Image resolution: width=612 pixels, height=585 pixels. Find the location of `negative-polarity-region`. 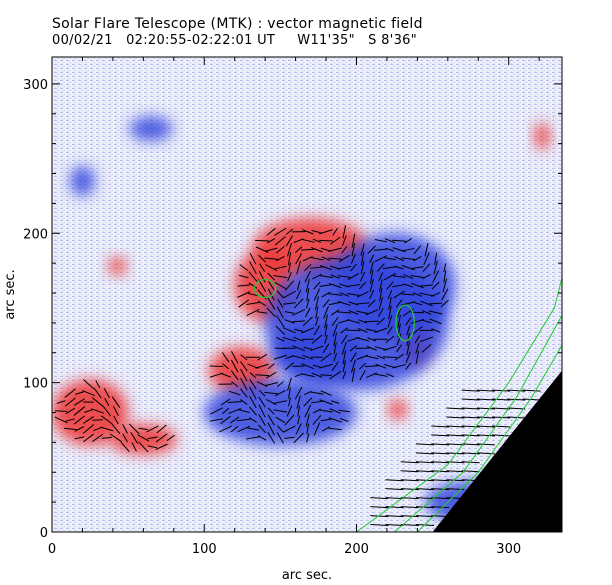

negative-polarity-region is located at coordinates (151, 128).